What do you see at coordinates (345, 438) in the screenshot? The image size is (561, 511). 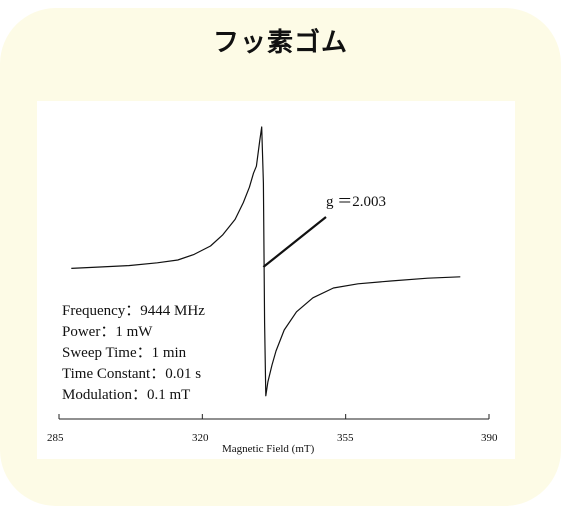 I see `x-tick-label: 355` at bounding box center [345, 438].